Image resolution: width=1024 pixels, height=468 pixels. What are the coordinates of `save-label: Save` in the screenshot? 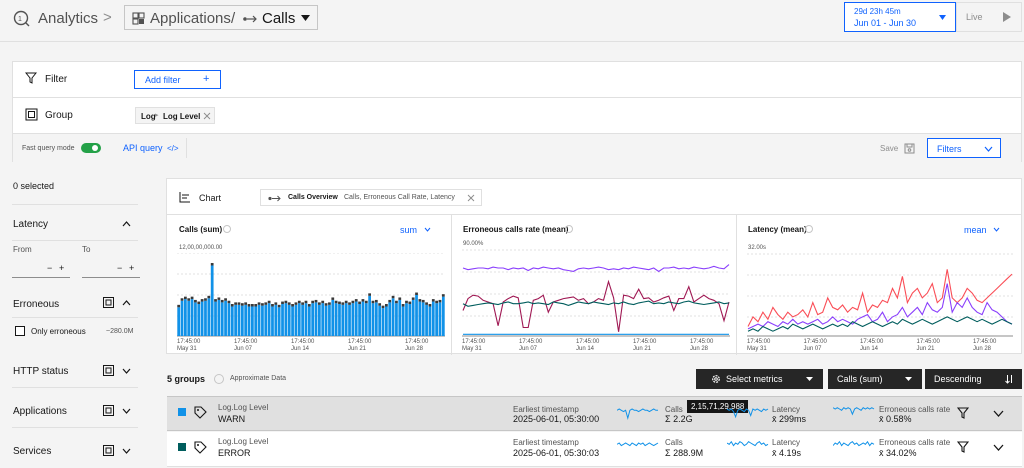 It's located at (889, 148).